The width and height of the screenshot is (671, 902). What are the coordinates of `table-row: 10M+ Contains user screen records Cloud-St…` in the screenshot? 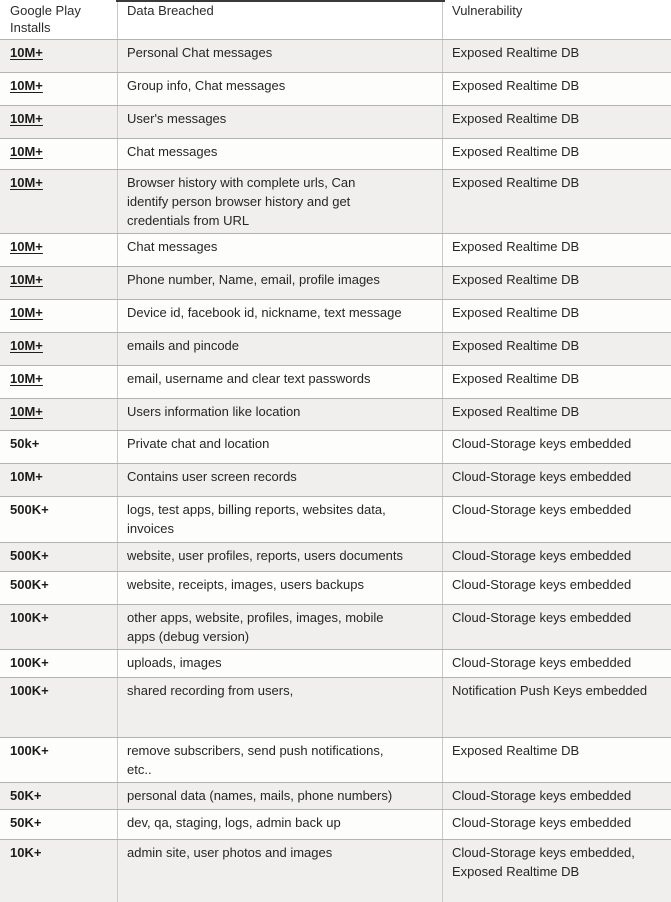 It's located at (335, 479).